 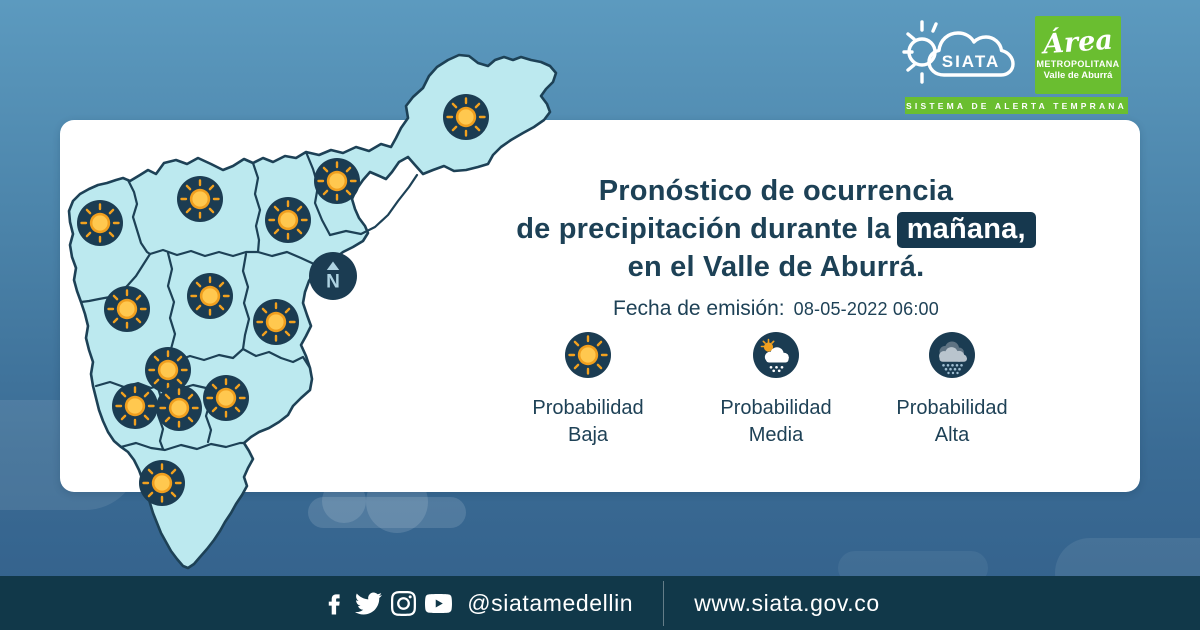 I want to click on siata-logo-text: SIATA, so click(x=971, y=61).